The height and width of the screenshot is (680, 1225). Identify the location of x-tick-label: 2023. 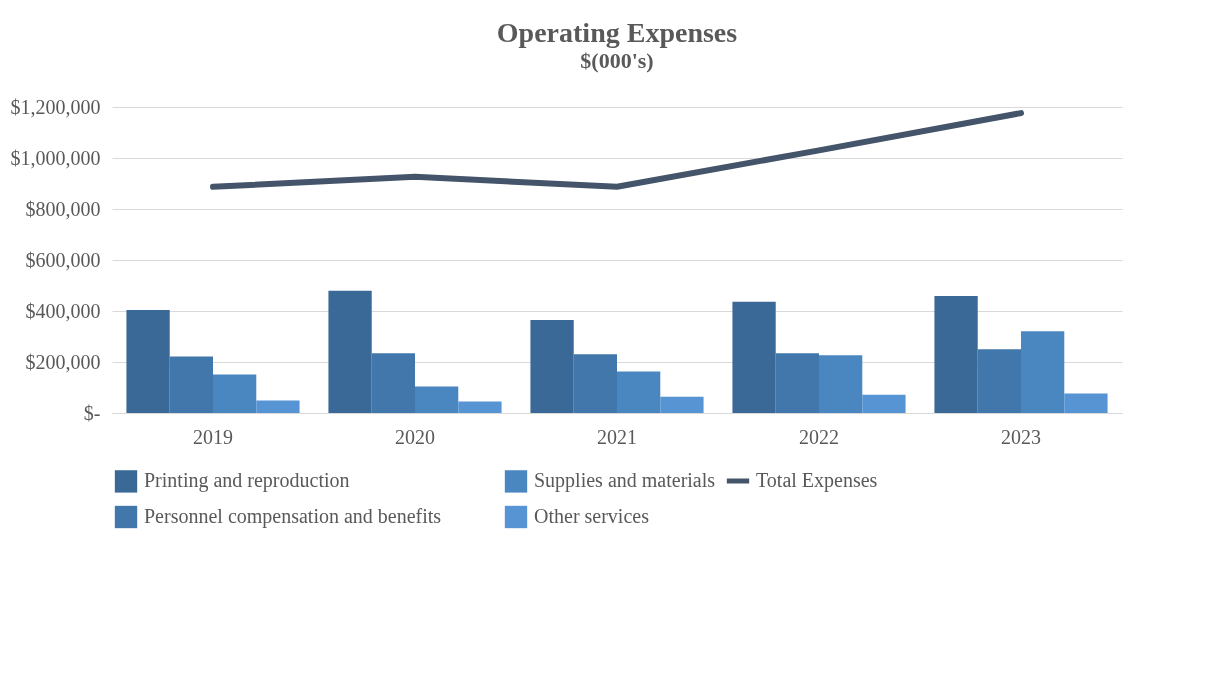
(1021, 436).